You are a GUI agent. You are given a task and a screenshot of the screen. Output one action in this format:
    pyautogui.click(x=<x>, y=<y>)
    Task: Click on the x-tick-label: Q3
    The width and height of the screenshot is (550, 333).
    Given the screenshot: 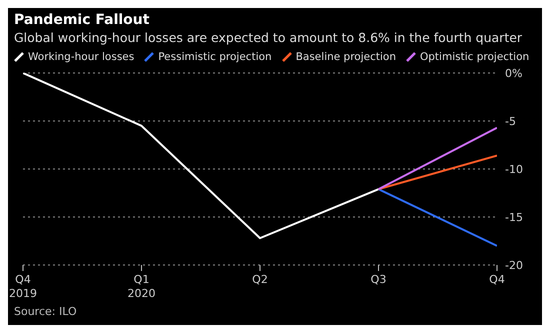 What is the action you would take?
    pyautogui.click(x=378, y=279)
    